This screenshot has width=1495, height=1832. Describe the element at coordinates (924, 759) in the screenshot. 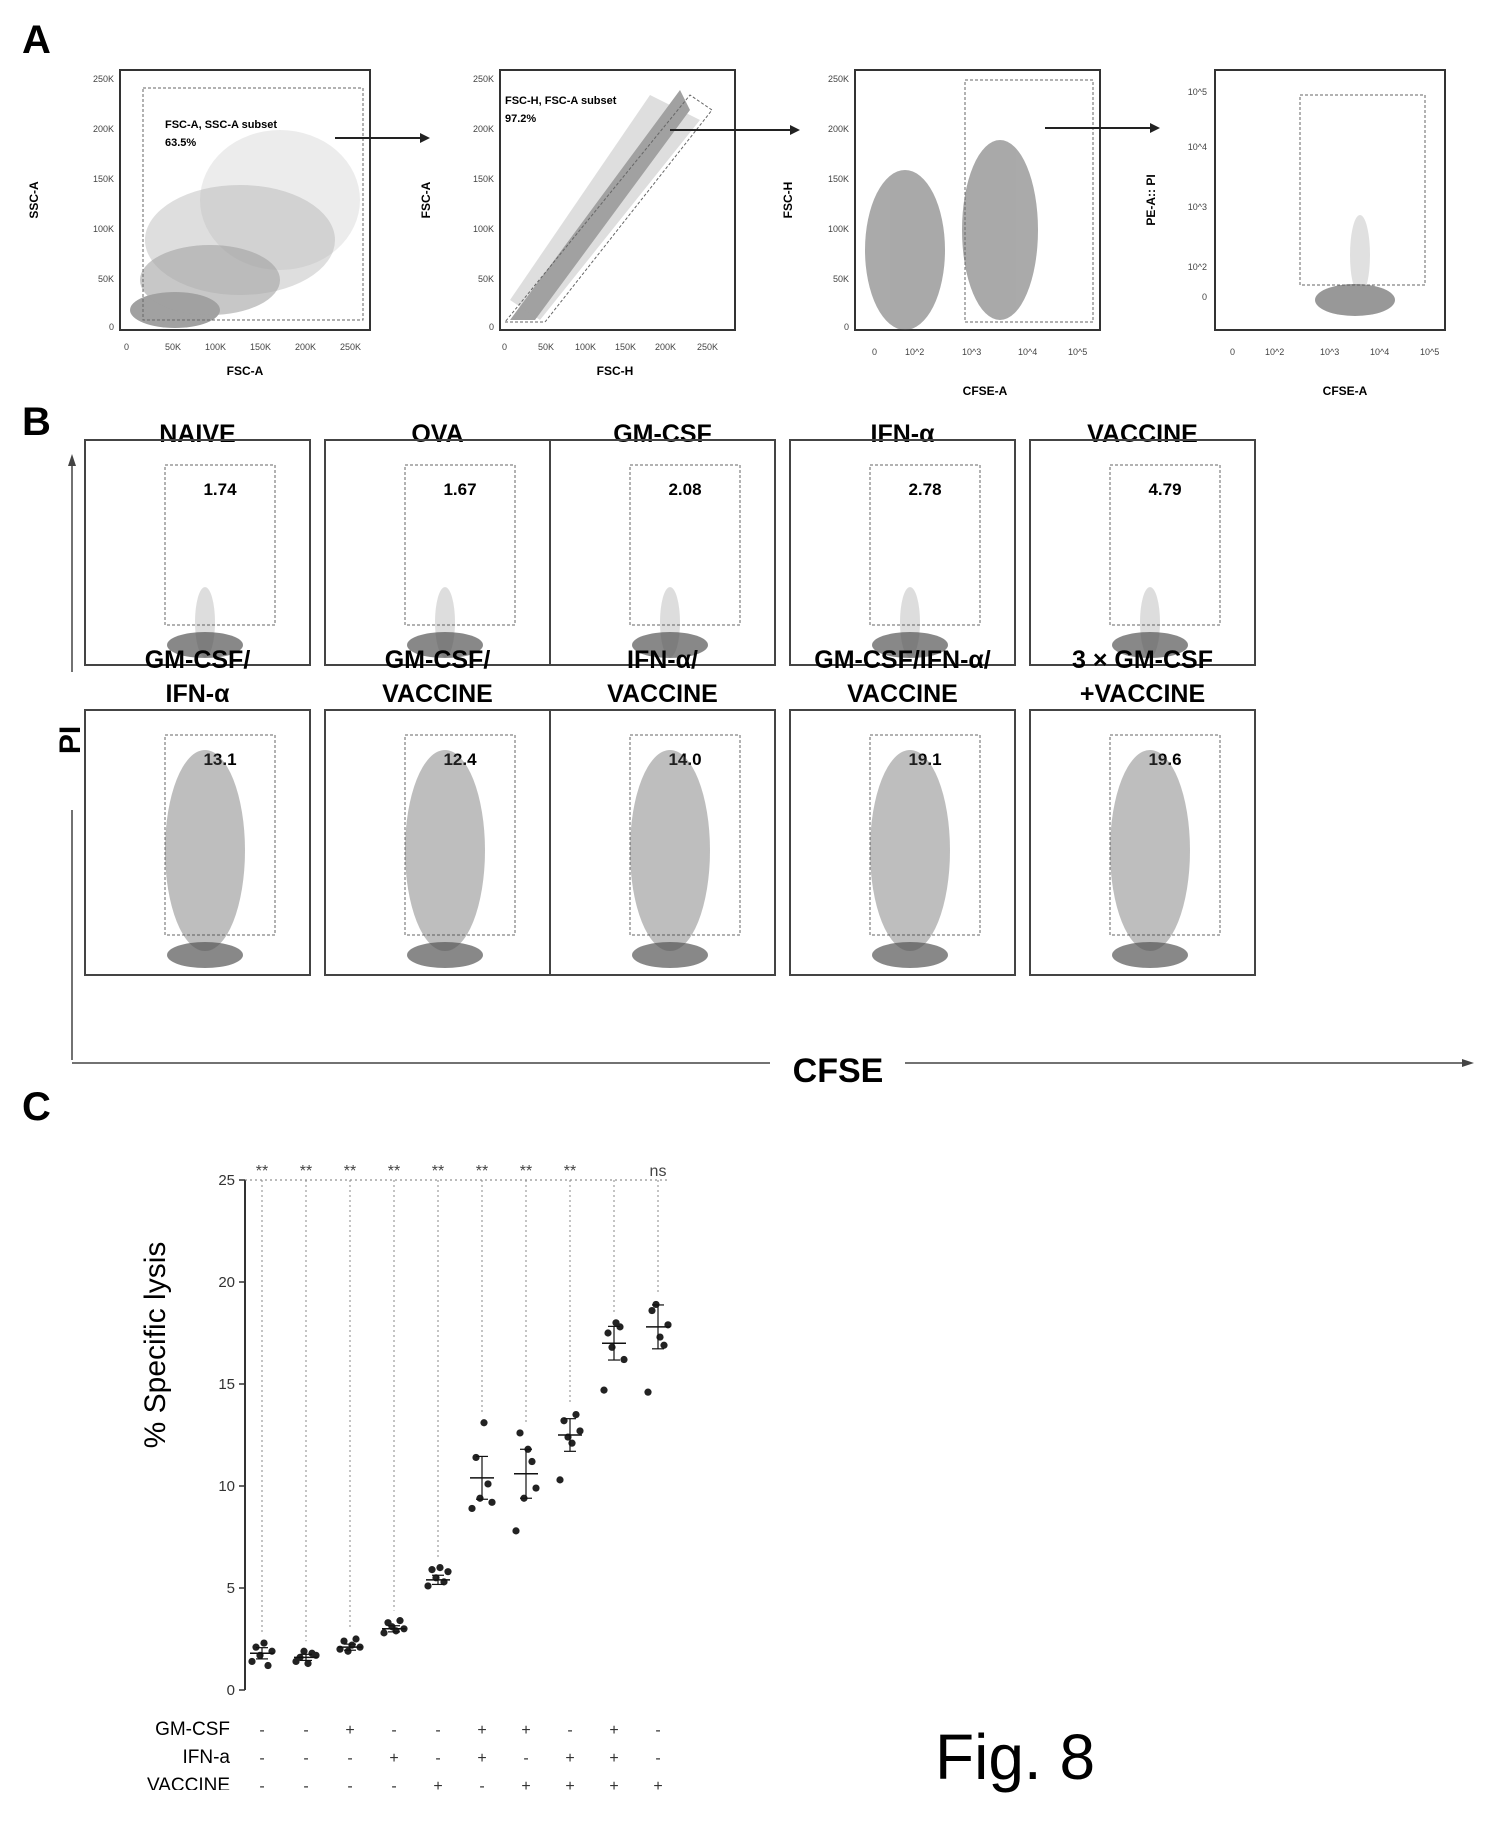

I see `gate-value: 19.1` at that location.